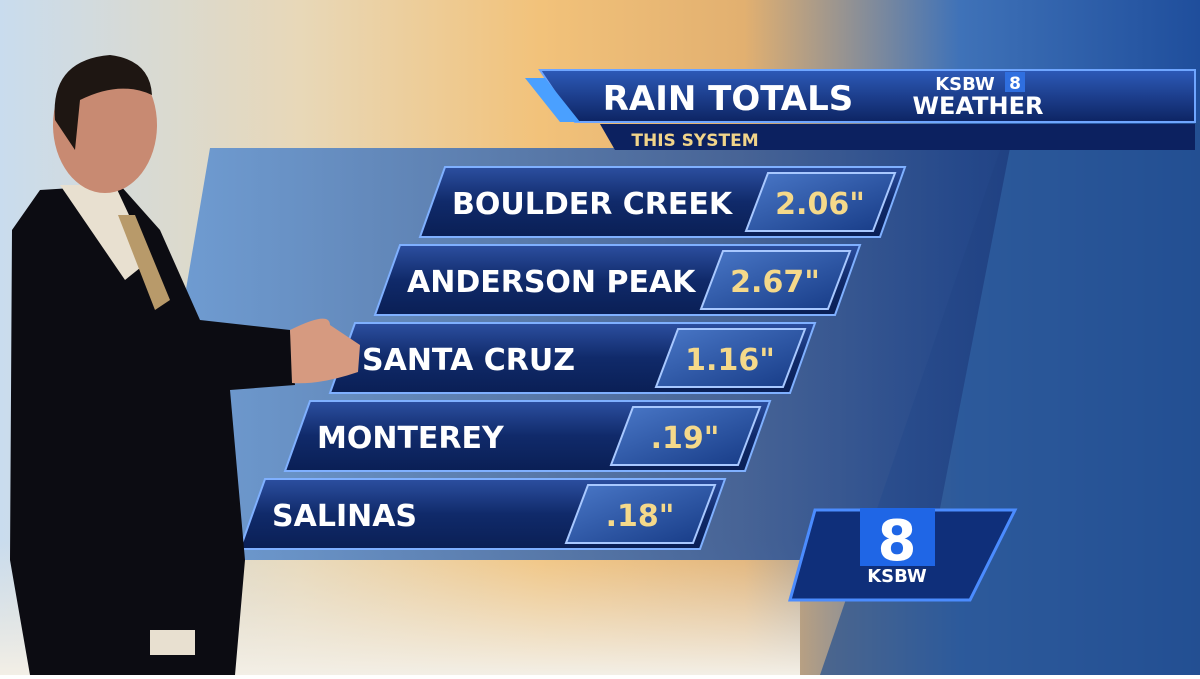 The height and width of the screenshot is (679, 1200). Describe the element at coordinates (468, 360) in the screenshot. I see `location: SANTA CRUZ` at that location.